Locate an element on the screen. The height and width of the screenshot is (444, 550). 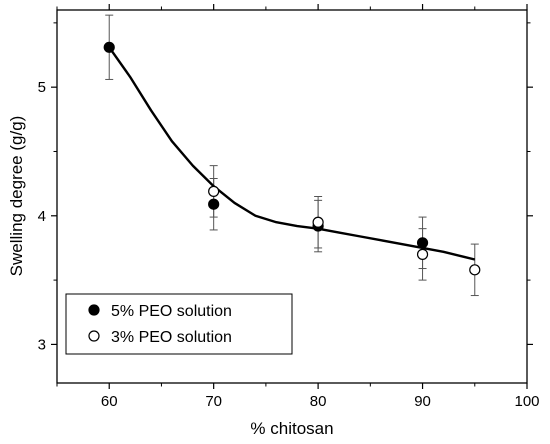
x-tick-label: 100 is located at coordinates (526, 401).